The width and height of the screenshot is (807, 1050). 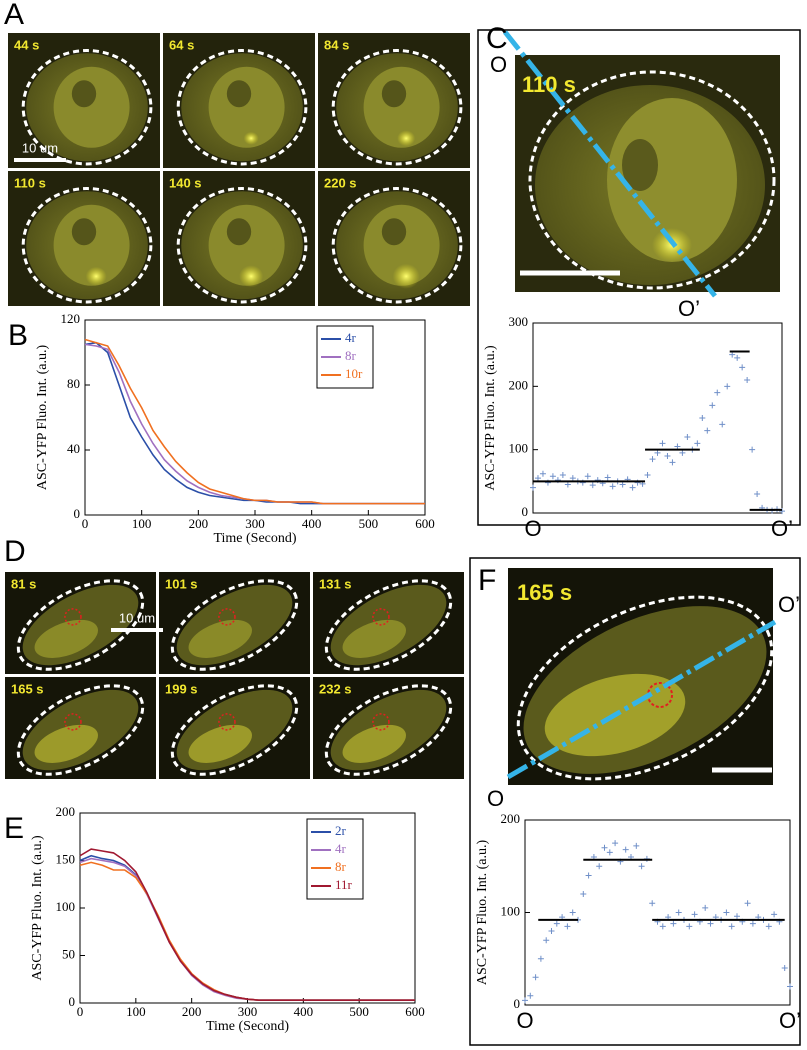 What do you see at coordinates (71, 318) in the screenshot?
I see `y-tick-label: 120` at bounding box center [71, 318].